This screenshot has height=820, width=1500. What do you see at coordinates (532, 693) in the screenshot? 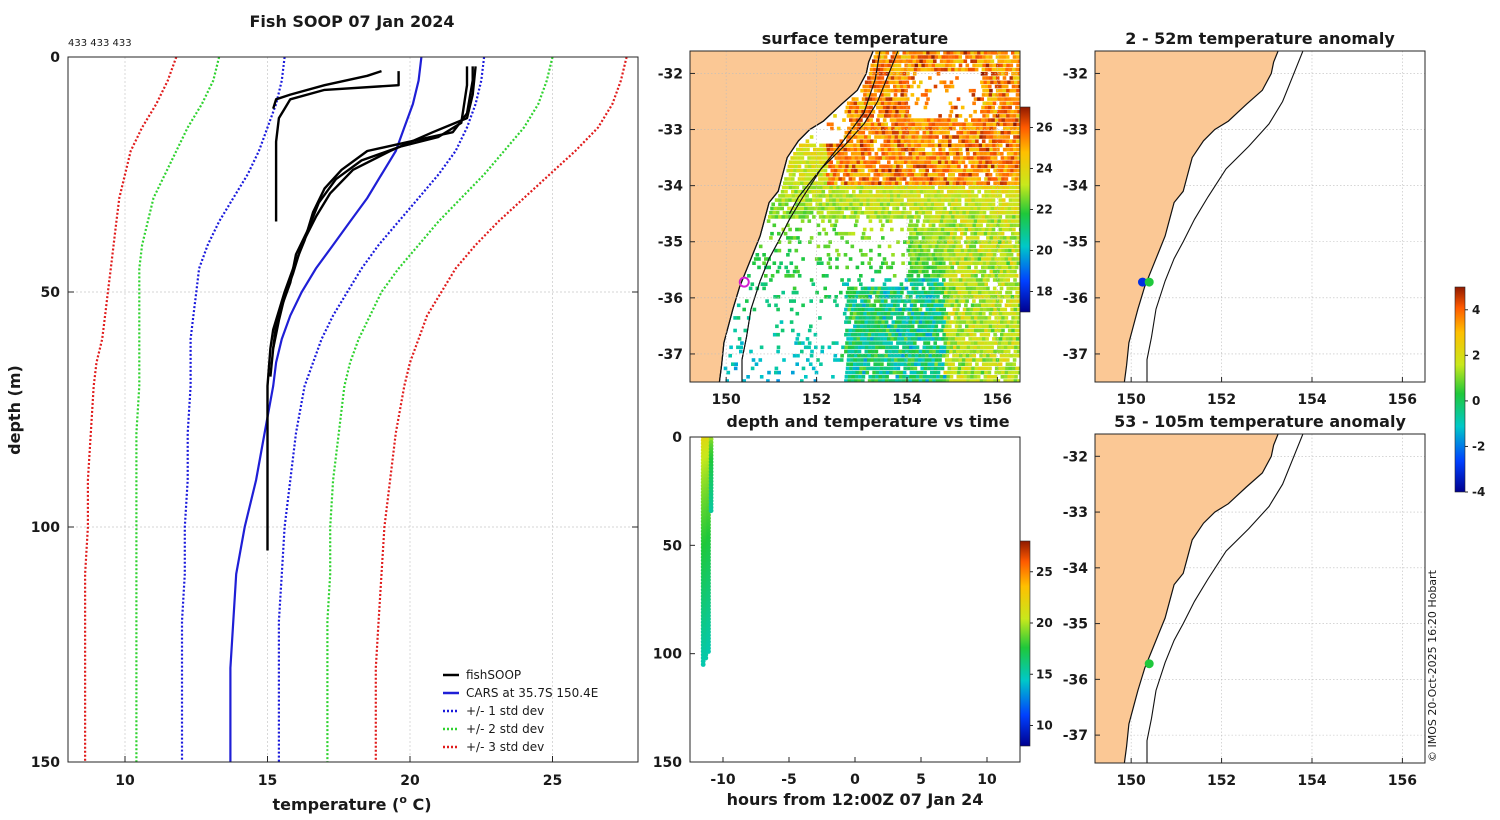
I see `legend-label-cars: CARS at 35.7S 150.4E` at bounding box center [532, 693].